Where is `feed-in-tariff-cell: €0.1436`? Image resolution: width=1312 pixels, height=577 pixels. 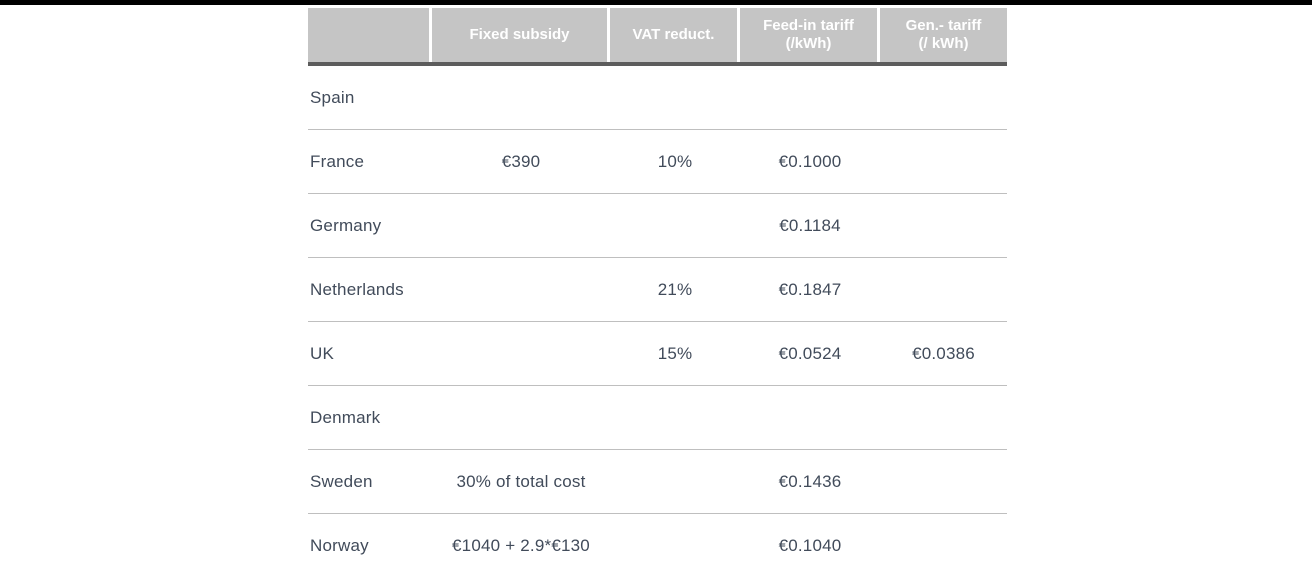
feed-in-tariff-cell: €0.1436 is located at coordinates (810, 481).